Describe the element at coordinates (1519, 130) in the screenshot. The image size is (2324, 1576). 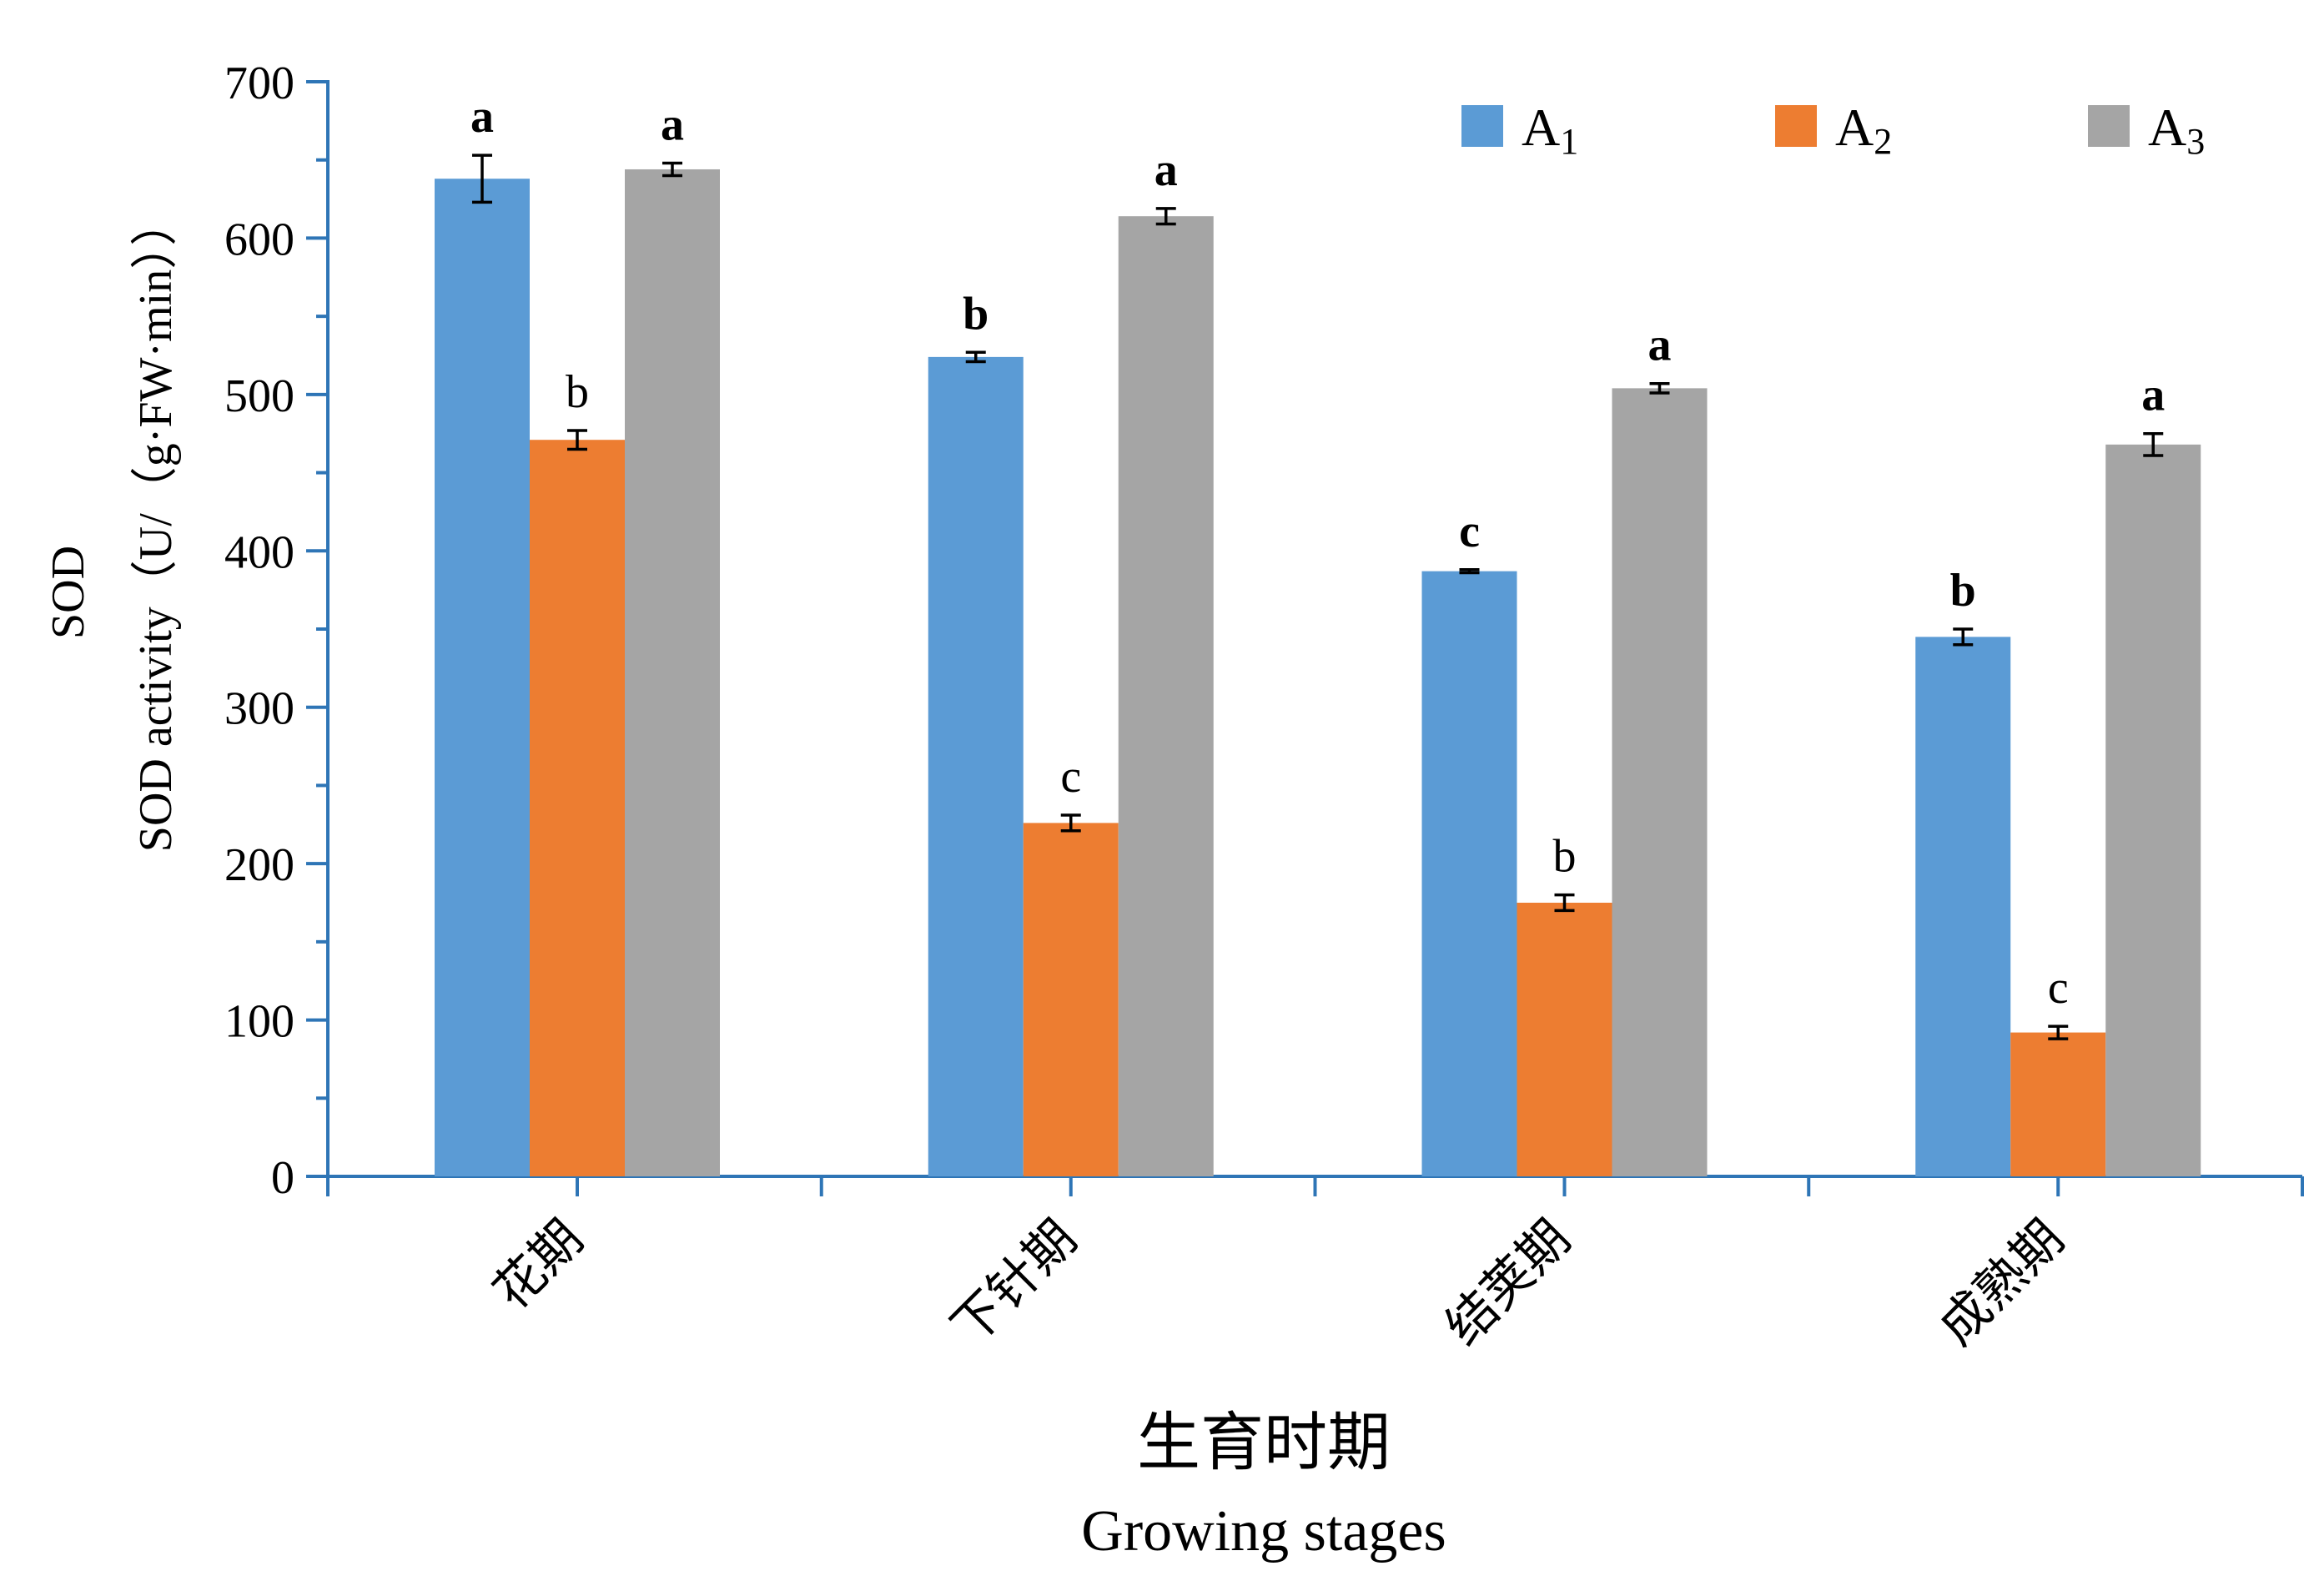
I see `legend-item: A1` at that location.